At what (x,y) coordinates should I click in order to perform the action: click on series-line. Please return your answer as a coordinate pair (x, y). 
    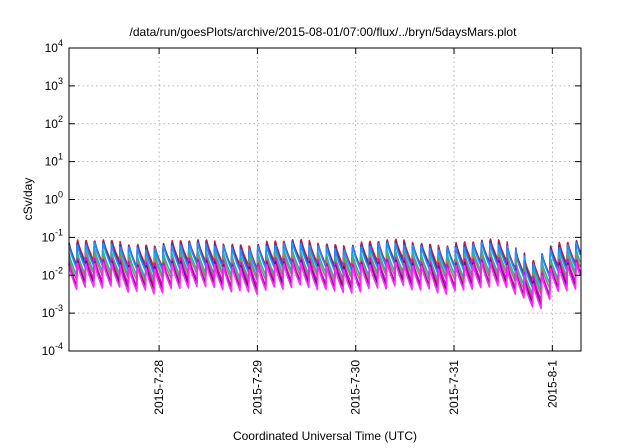
    Looking at the image, I should click on (325, 285).